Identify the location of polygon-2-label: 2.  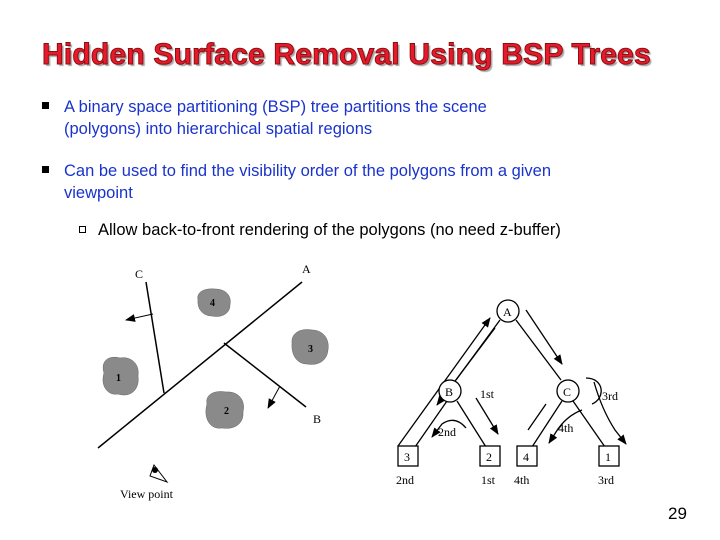
(226, 411).